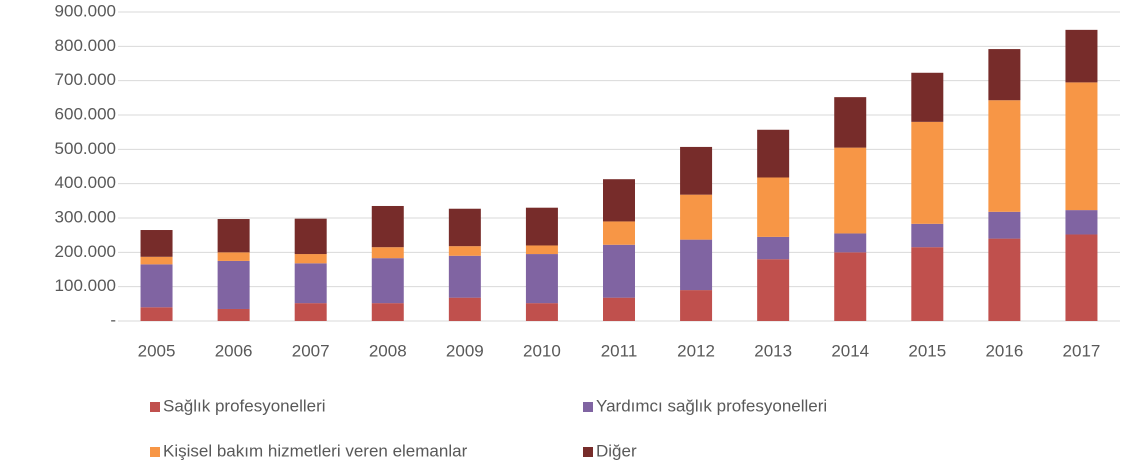 The image size is (1127, 470). Describe the element at coordinates (315, 450) in the screenshot. I see `legend-label: Kişisel bakım hizmetleri veren elemanlar` at that location.